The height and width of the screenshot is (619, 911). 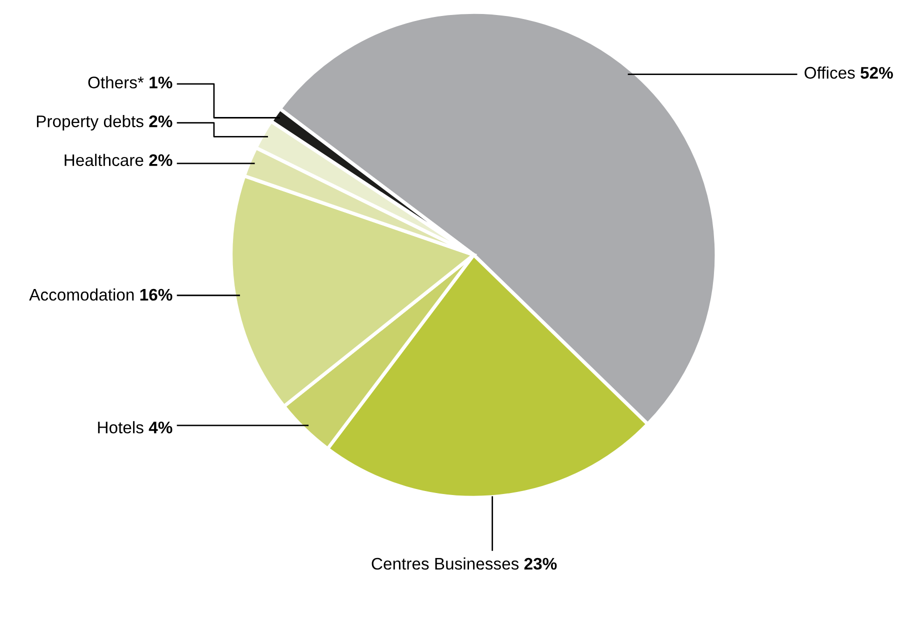 What do you see at coordinates (81, 294) in the screenshot?
I see `slice-label: Accomodation` at bounding box center [81, 294].